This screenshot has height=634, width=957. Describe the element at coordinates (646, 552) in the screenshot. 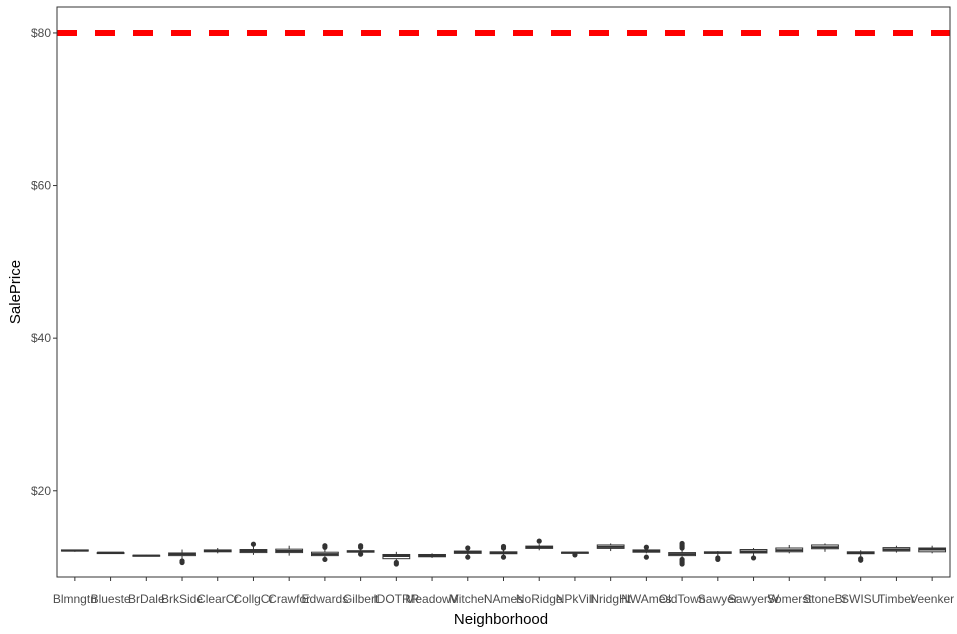

I see `box-NWAmes` at that location.